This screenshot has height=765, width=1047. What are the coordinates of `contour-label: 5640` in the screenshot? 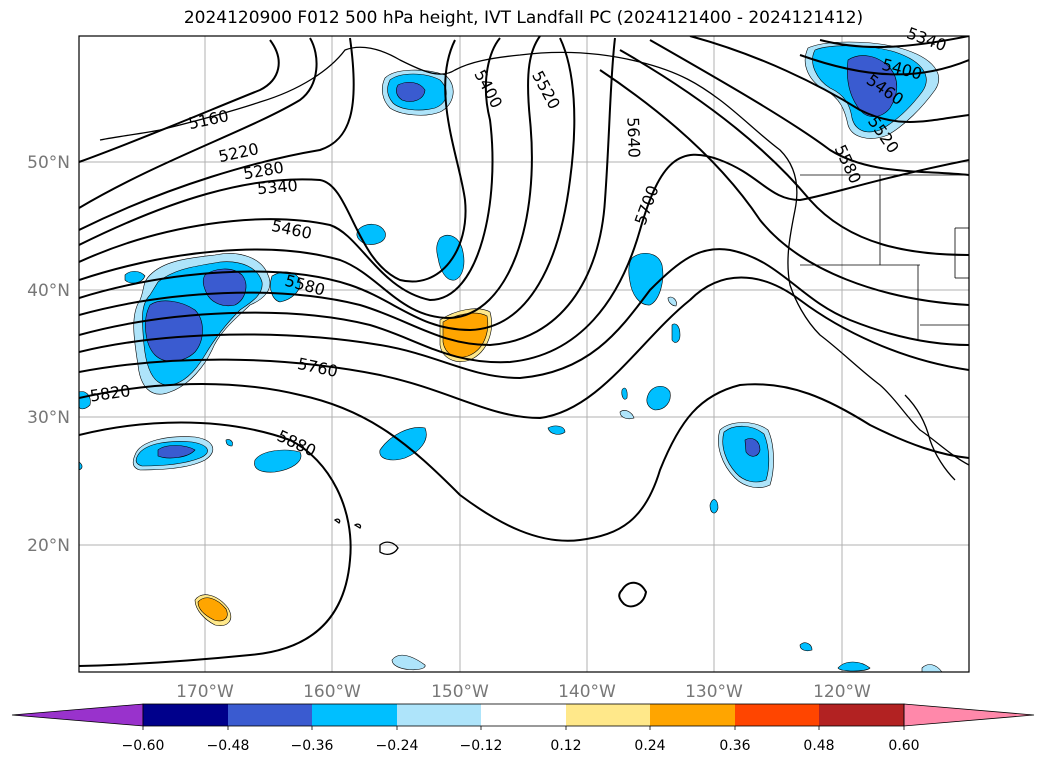 It's located at (633, 137).